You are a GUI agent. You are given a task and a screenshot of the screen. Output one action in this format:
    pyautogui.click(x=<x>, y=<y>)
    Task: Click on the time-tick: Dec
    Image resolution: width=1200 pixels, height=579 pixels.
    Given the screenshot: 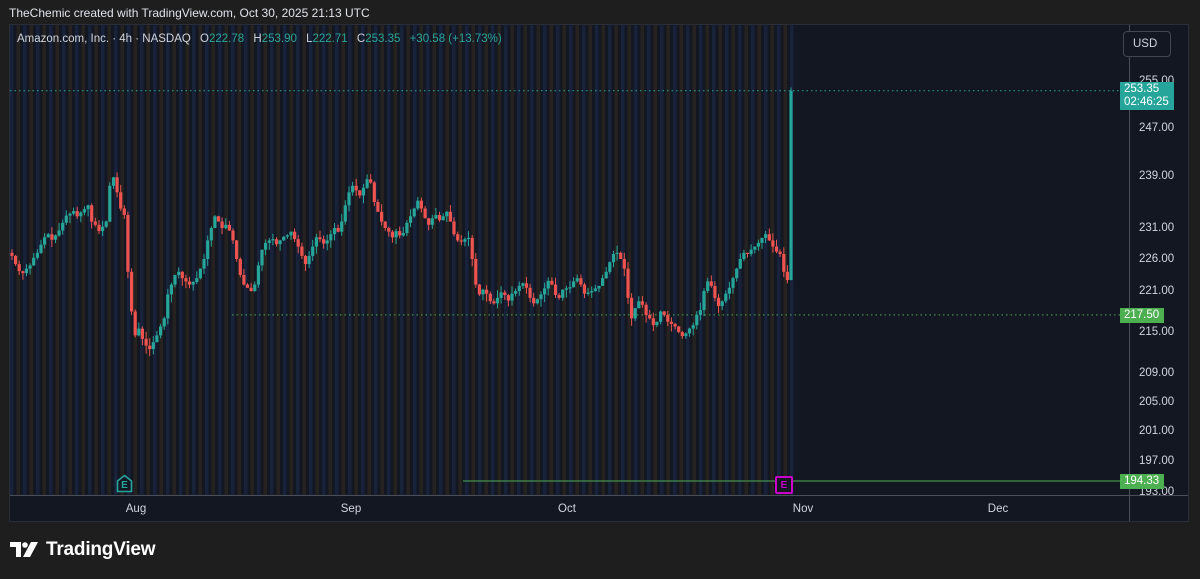 What is the action you would take?
    pyautogui.click(x=998, y=509)
    